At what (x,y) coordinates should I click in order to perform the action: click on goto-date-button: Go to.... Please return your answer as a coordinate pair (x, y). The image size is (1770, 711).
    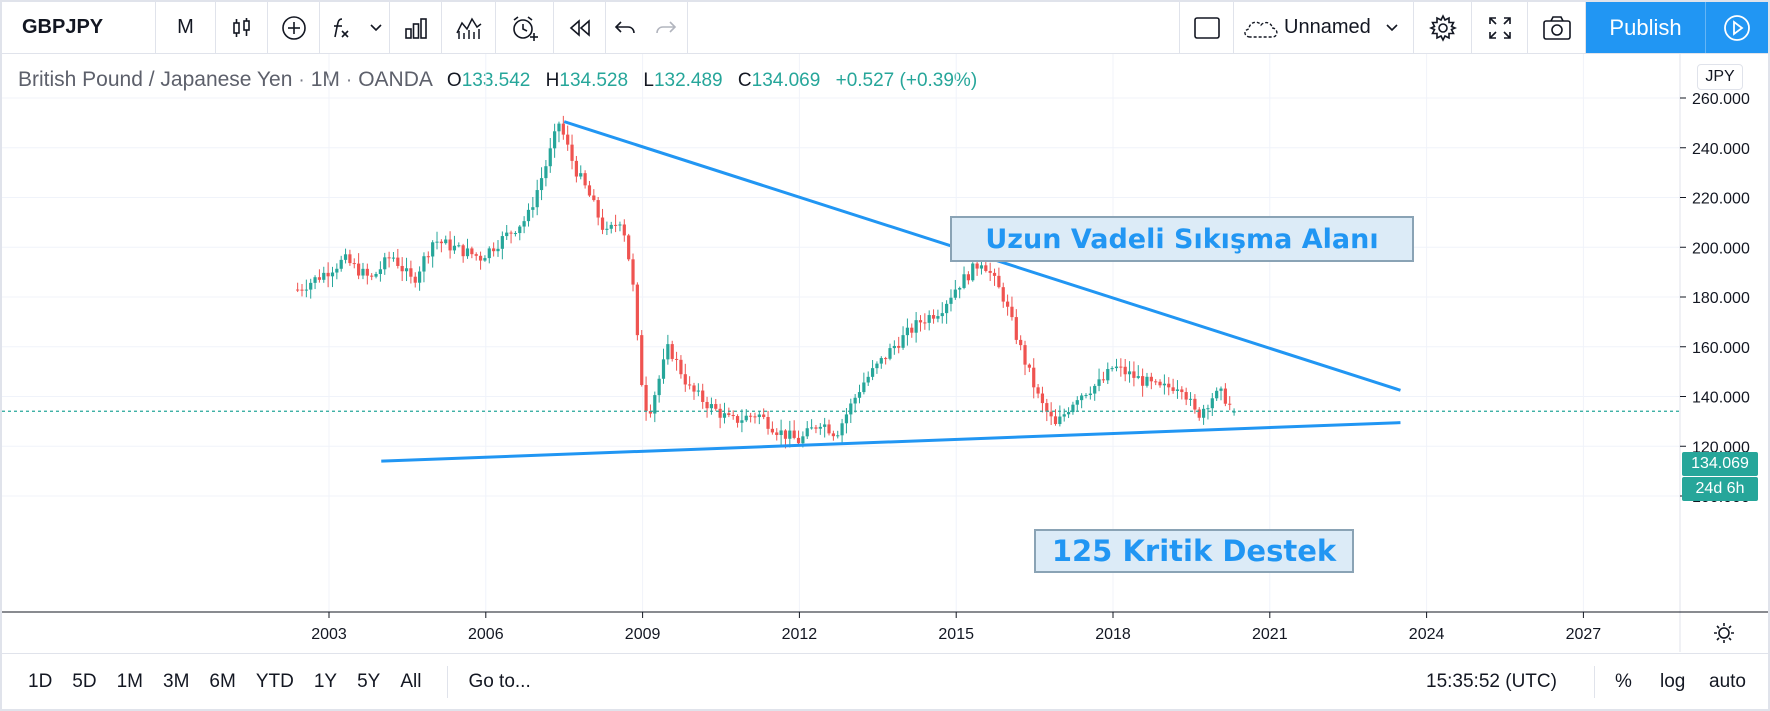
    Looking at the image, I should click on (489, 681).